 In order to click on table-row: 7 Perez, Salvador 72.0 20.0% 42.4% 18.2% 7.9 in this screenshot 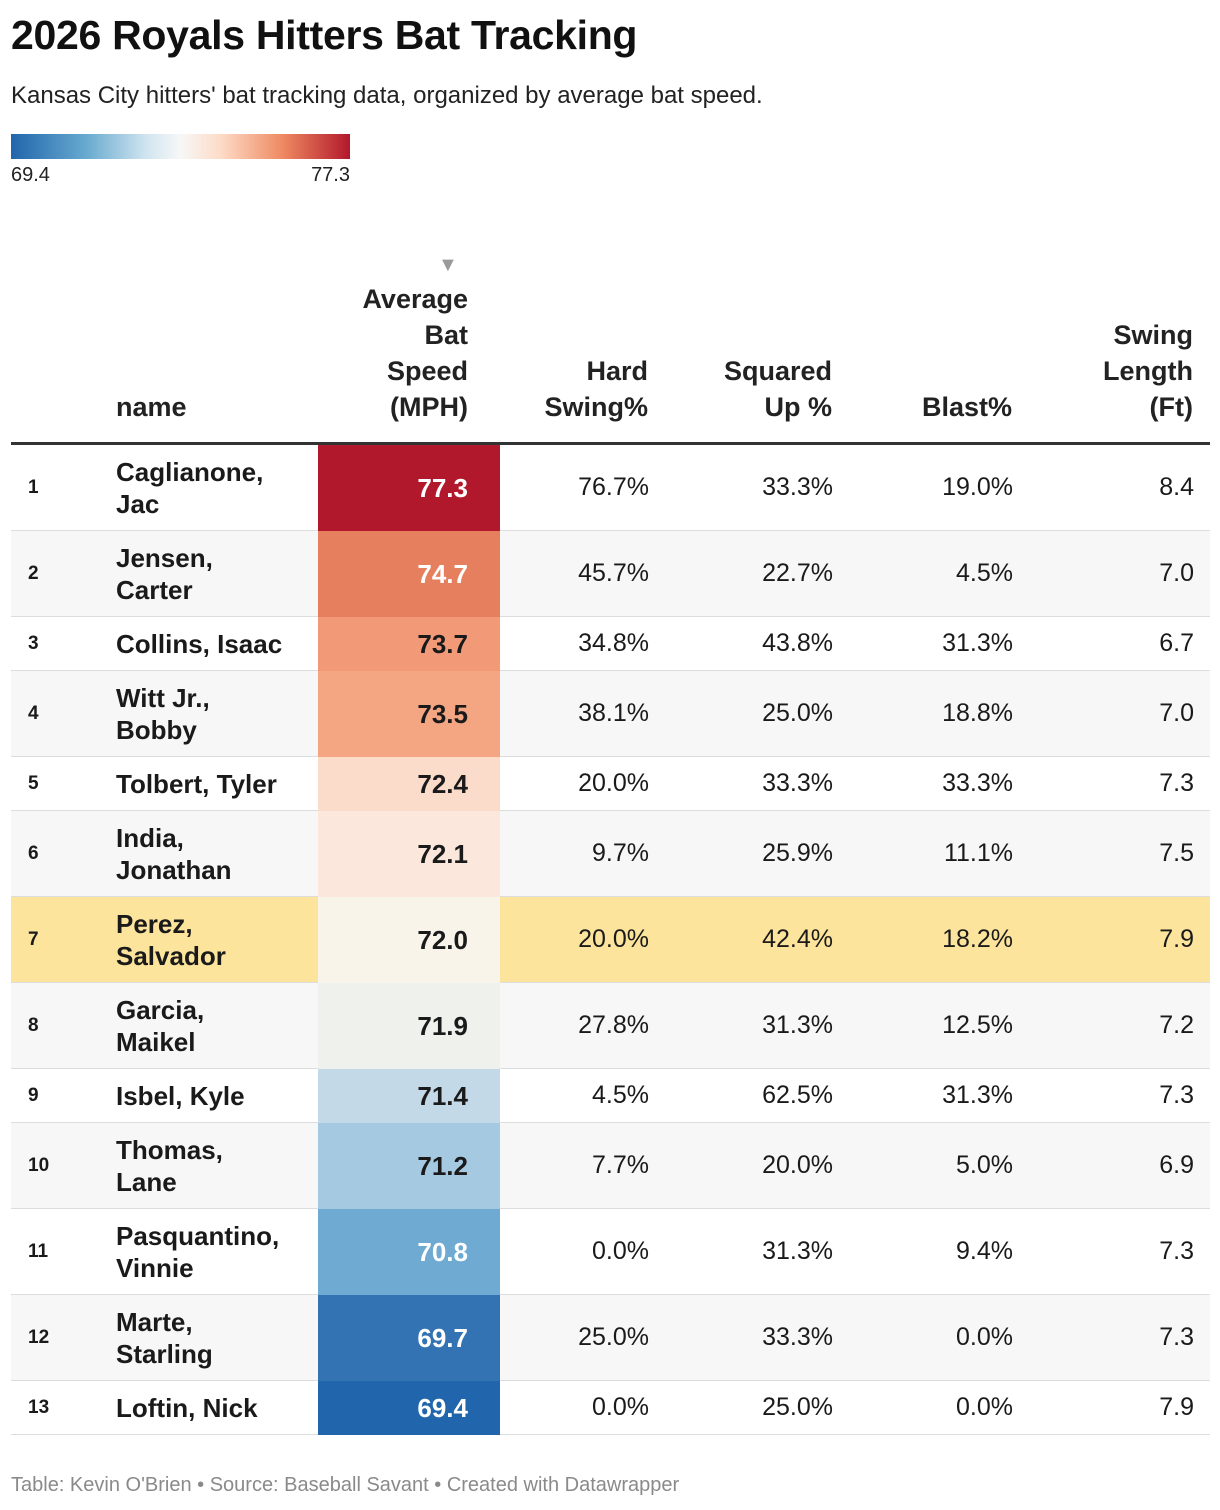, I will do `click(610, 940)`.